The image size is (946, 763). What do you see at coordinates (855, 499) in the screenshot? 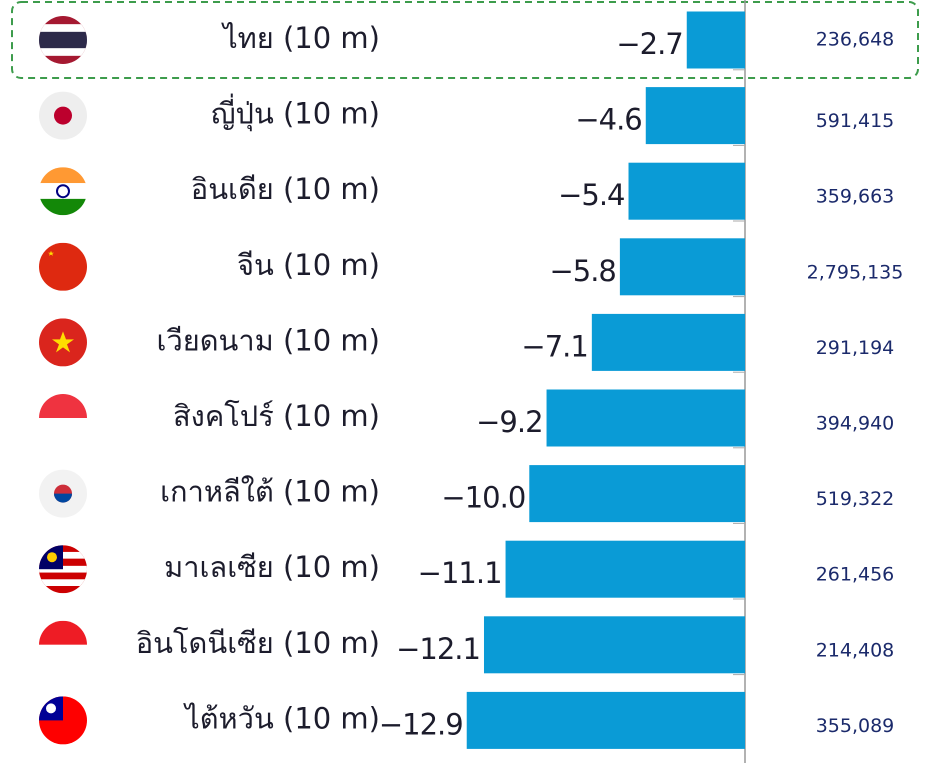
I see `side-label: 519,322` at bounding box center [855, 499].